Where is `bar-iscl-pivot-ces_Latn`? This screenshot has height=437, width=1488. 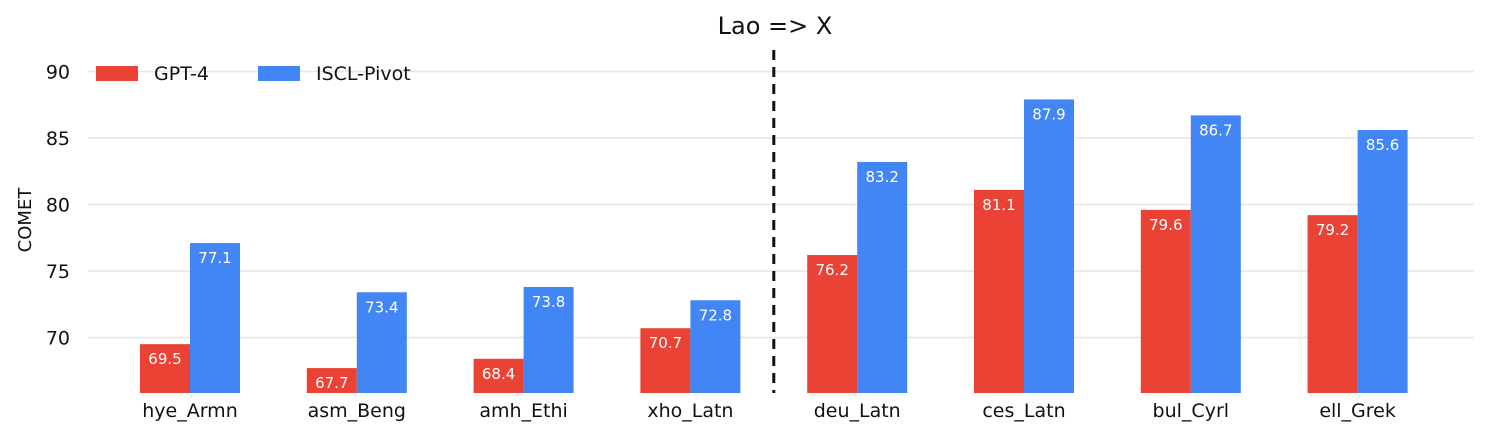
bar-iscl-pivot-ces_Latn is located at coordinates (1049, 246).